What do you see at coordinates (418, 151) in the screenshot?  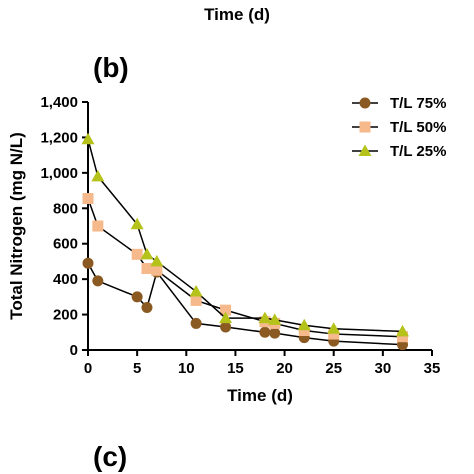 I see `legend-label-2: T/L 25%` at bounding box center [418, 151].